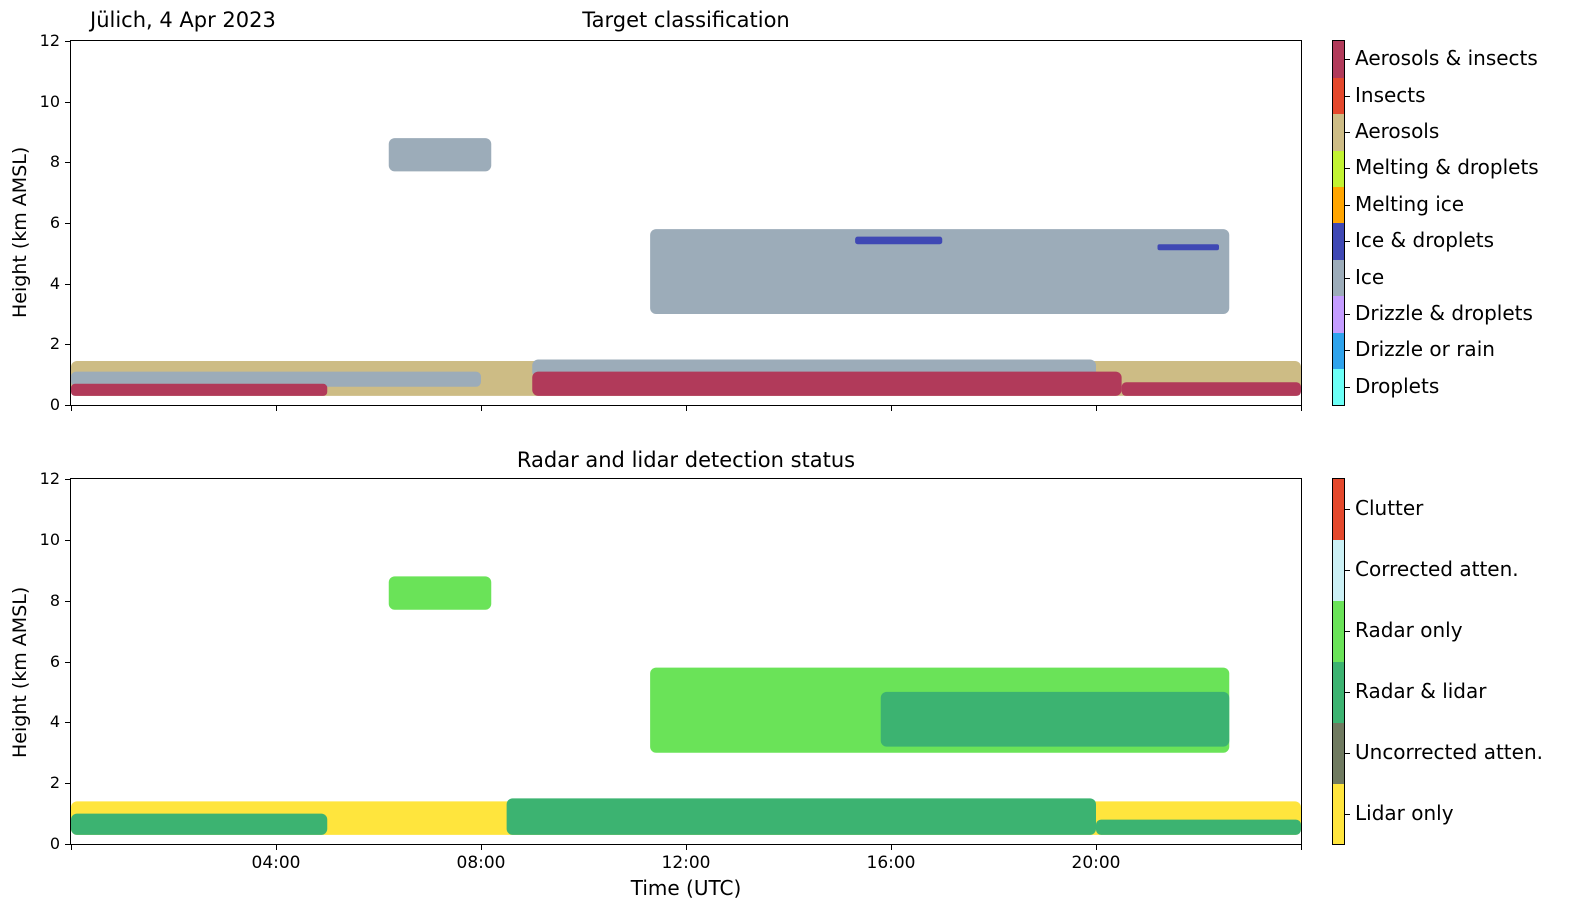  What do you see at coordinates (1421, 690) in the screenshot?
I see `colorbar-label: Radar & lidar` at bounding box center [1421, 690].